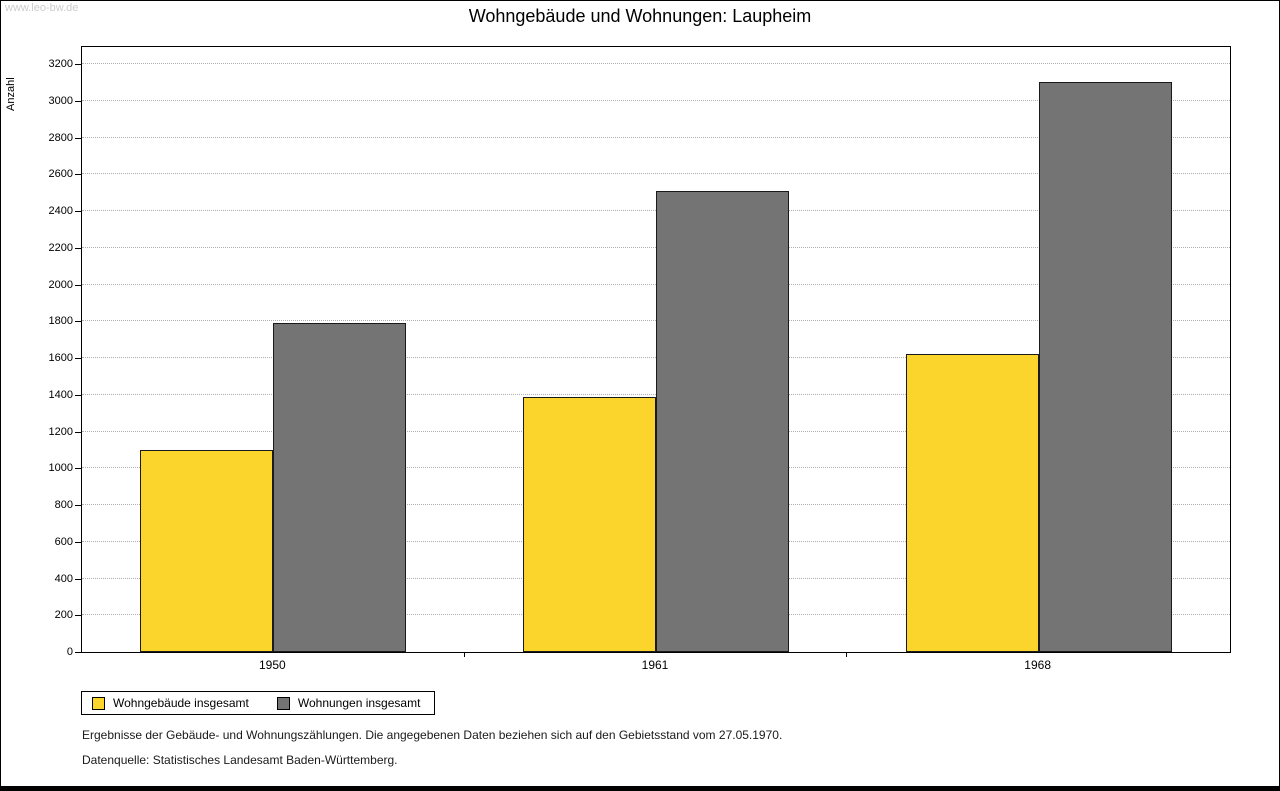  Describe the element at coordinates (60, 284) in the screenshot. I see `y-tick-label-2000: 2000` at that location.